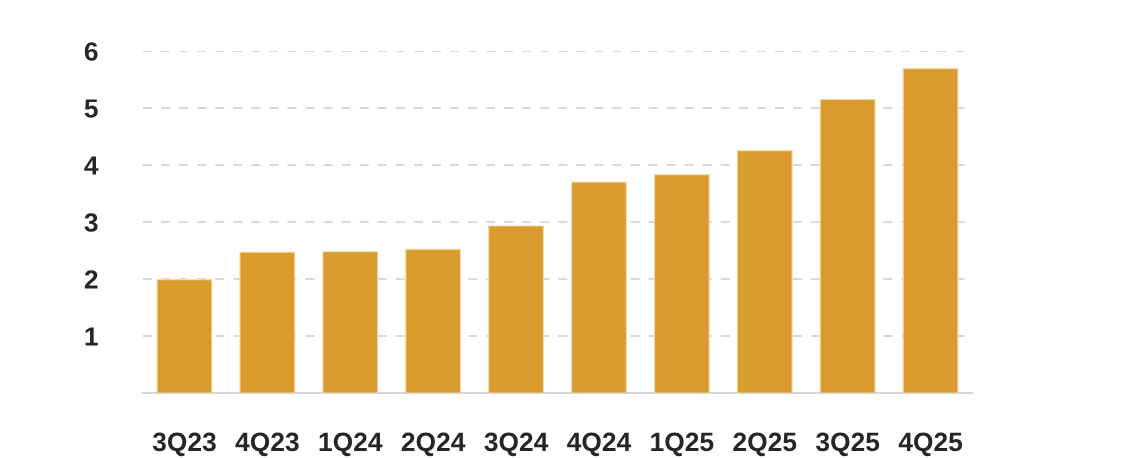 This screenshot has width=1134, height=458. Describe the element at coordinates (91, 51) in the screenshot. I see `y-tick-label: 6` at that location.